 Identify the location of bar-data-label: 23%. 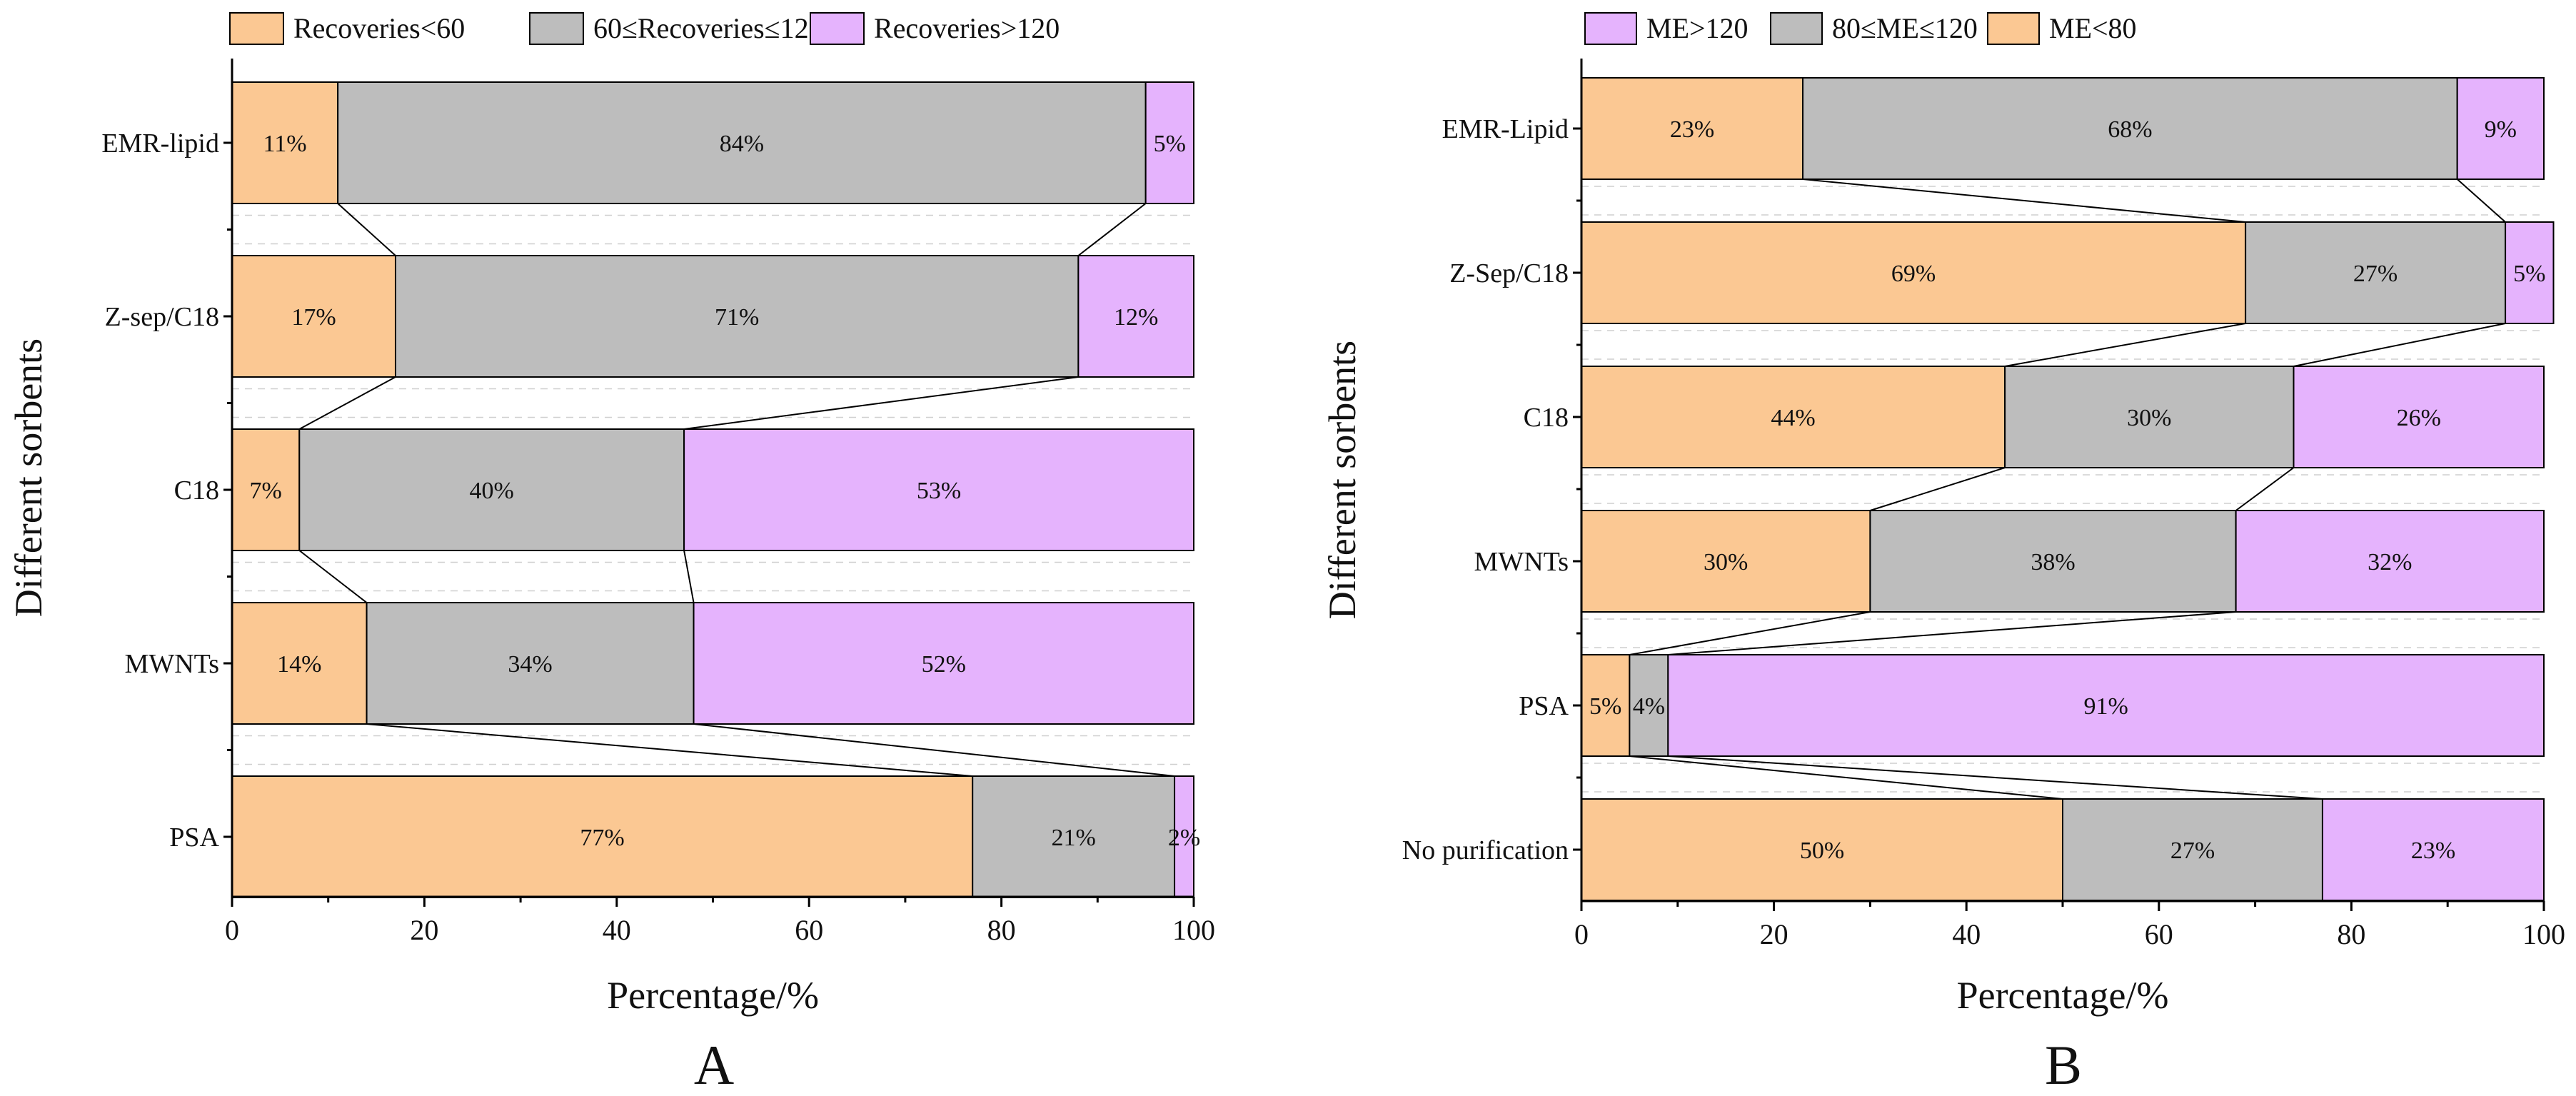
(2433, 851).